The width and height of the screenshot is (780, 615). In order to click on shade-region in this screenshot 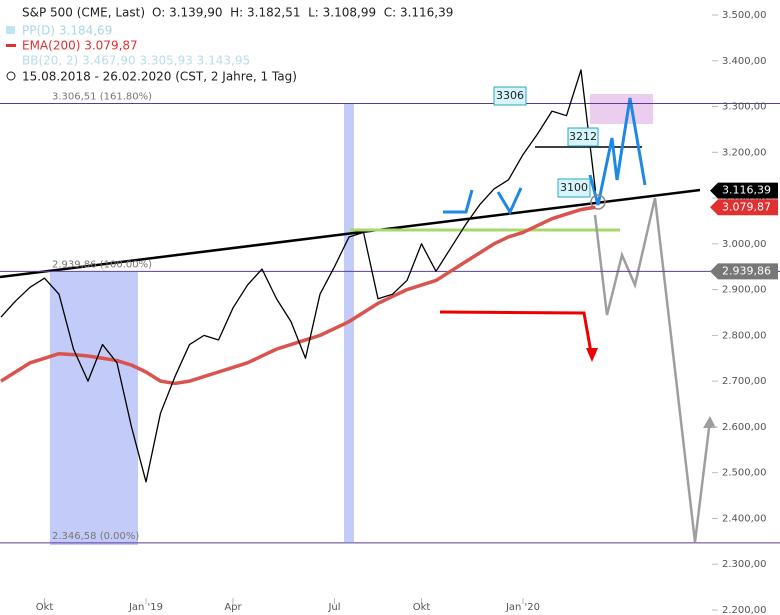, I will do `click(94, 408)`.